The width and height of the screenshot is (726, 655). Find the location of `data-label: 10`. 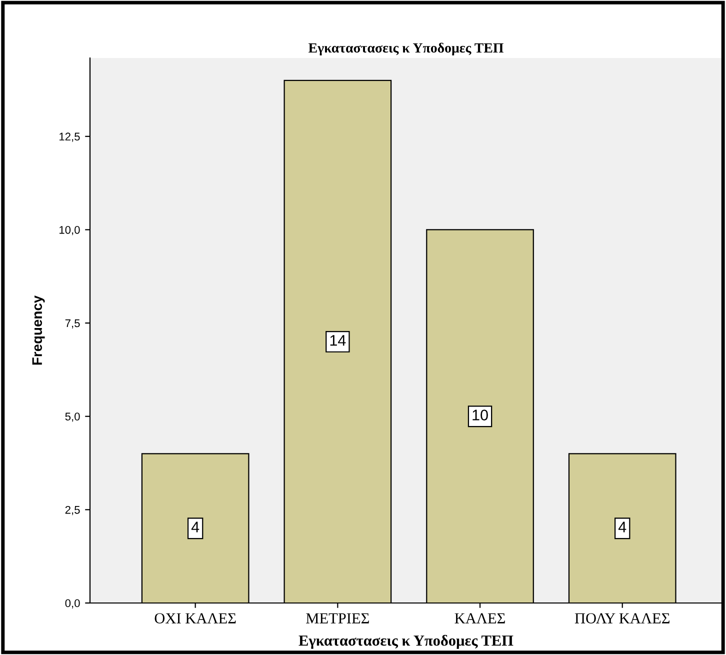

data-label: 10 is located at coordinates (480, 415).